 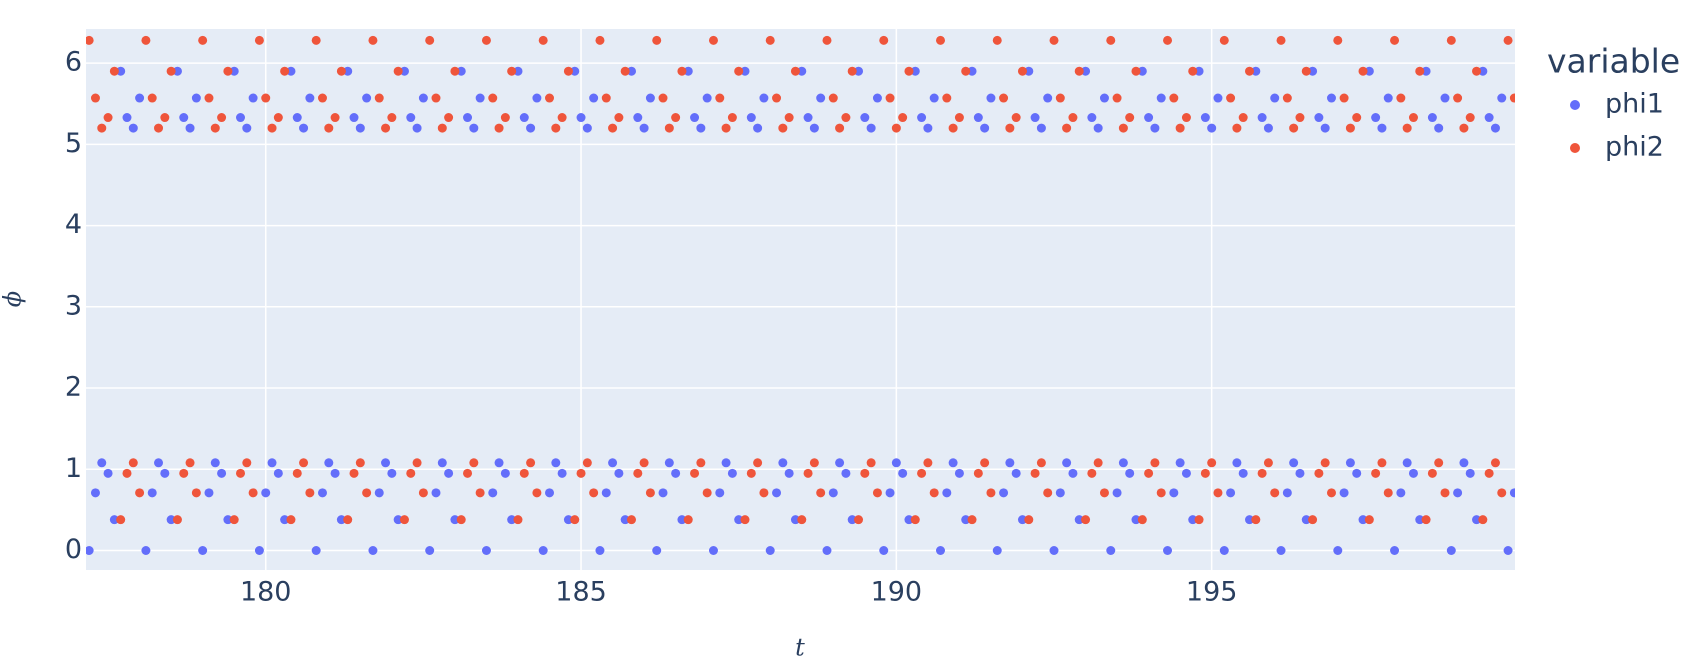 I want to click on y-tick-label: 1, so click(x=73, y=468).